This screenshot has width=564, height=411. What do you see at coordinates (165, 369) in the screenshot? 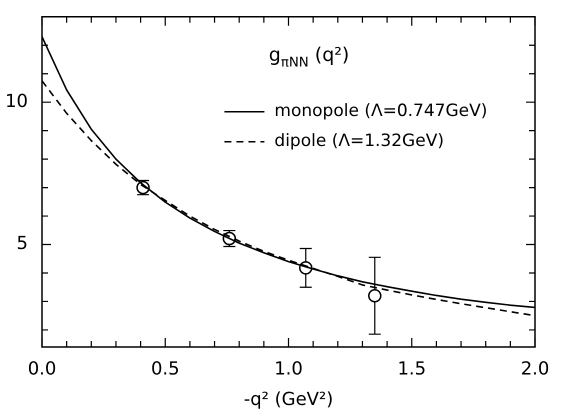
I see `x-tick-label: 0.5` at bounding box center [165, 369].